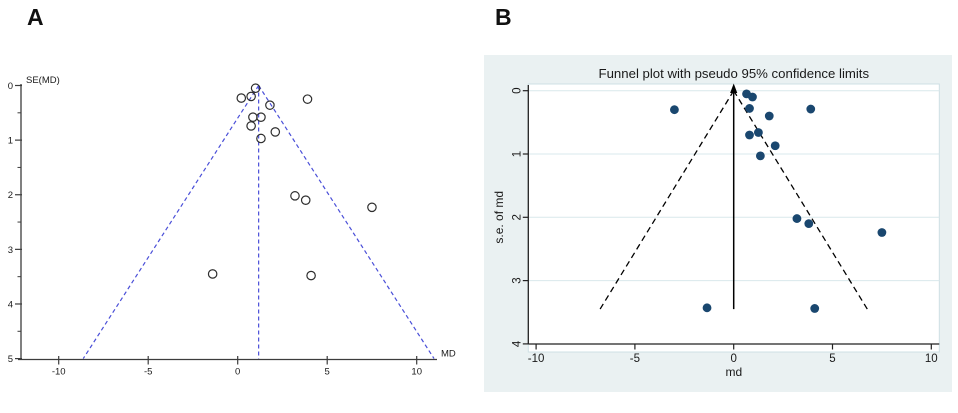 Image resolution: width=958 pixels, height=413 pixels. Describe the element at coordinates (734, 196) in the screenshot. I see `center-estimate-line` at that location.